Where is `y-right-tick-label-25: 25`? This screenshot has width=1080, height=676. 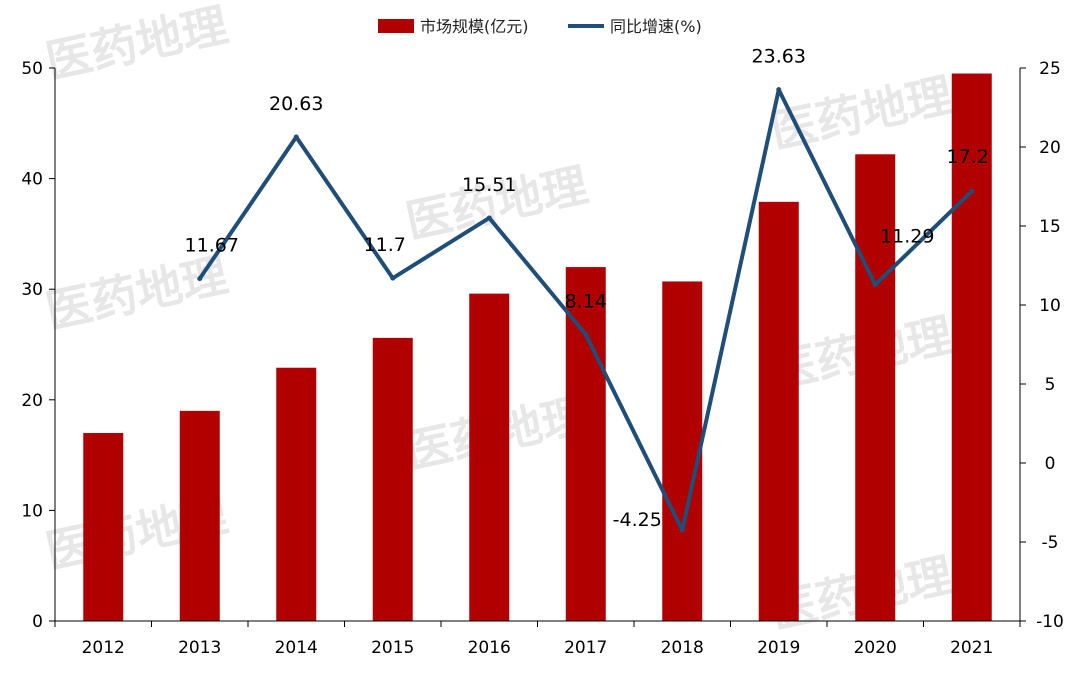 y-right-tick-label-25: 25 is located at coordinates (1050, 69).